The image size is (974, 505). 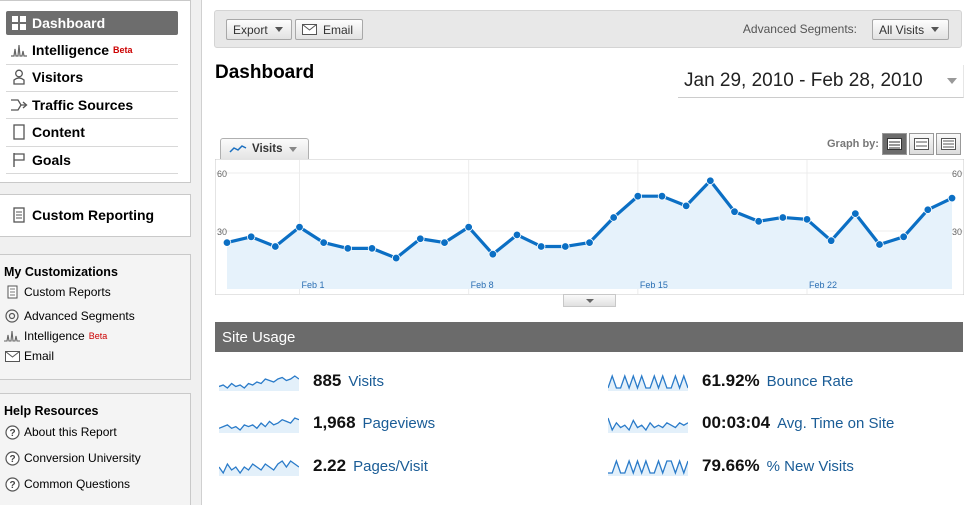 I want to click on nav-label: Intelligence, so click(x=71, y=50).